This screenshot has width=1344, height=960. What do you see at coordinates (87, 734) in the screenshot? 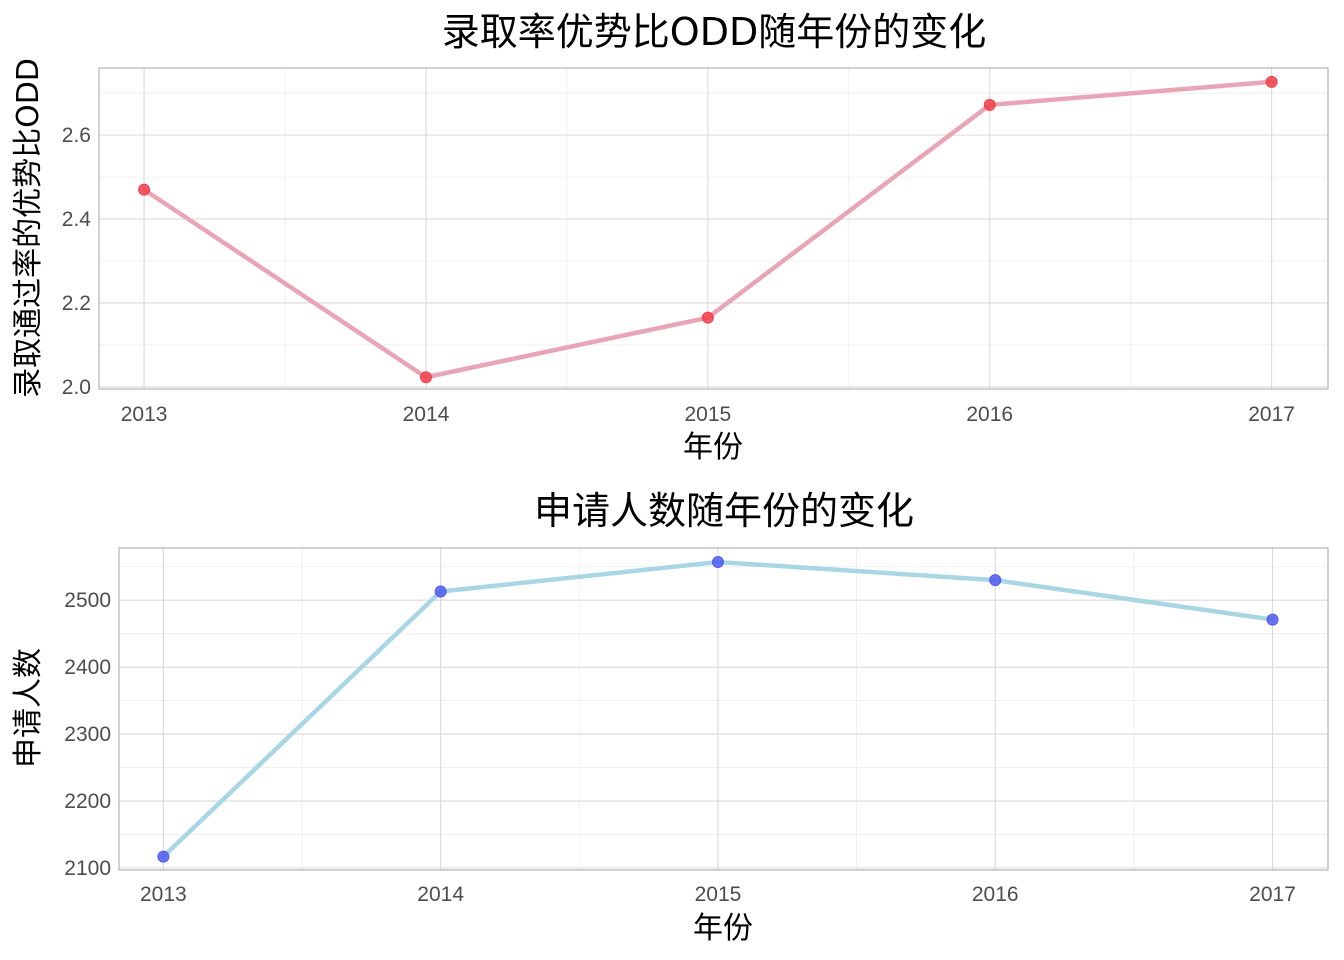
I see `y-tick-label: 2300` at bounding box center [87, 734].